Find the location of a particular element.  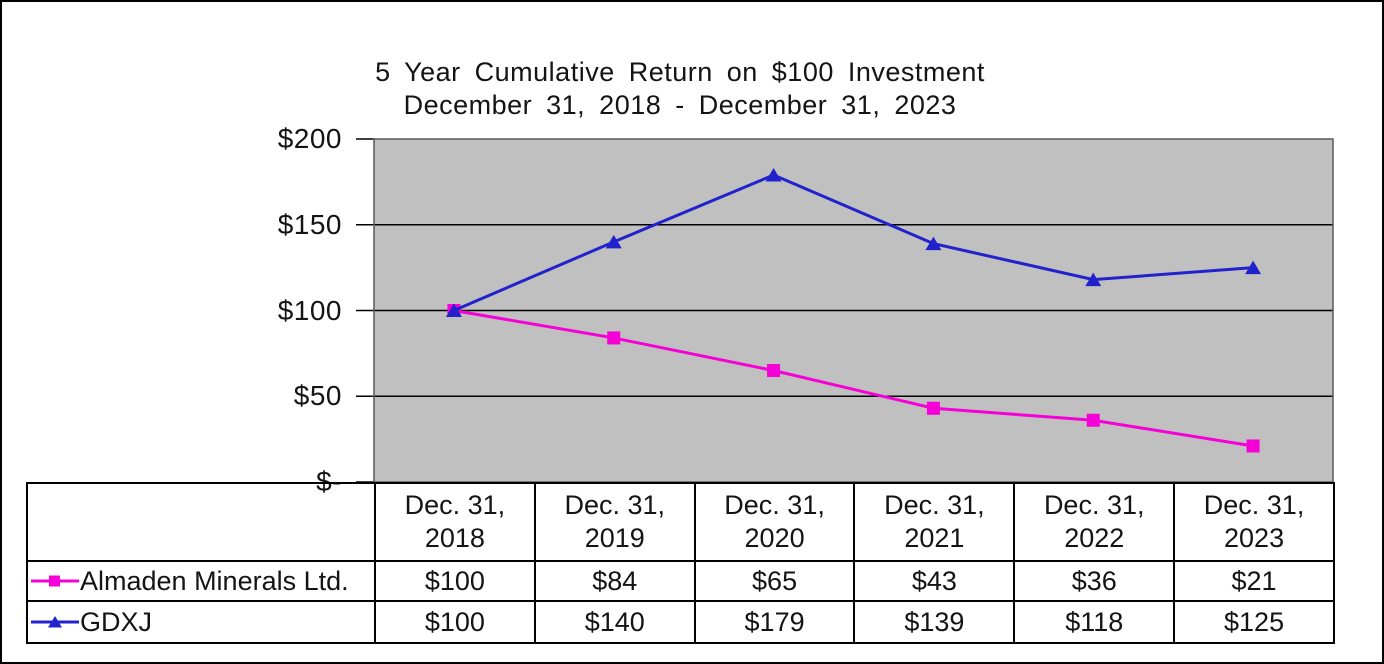

category-label-line2: 2022 is located at coordinates (1094, 538).